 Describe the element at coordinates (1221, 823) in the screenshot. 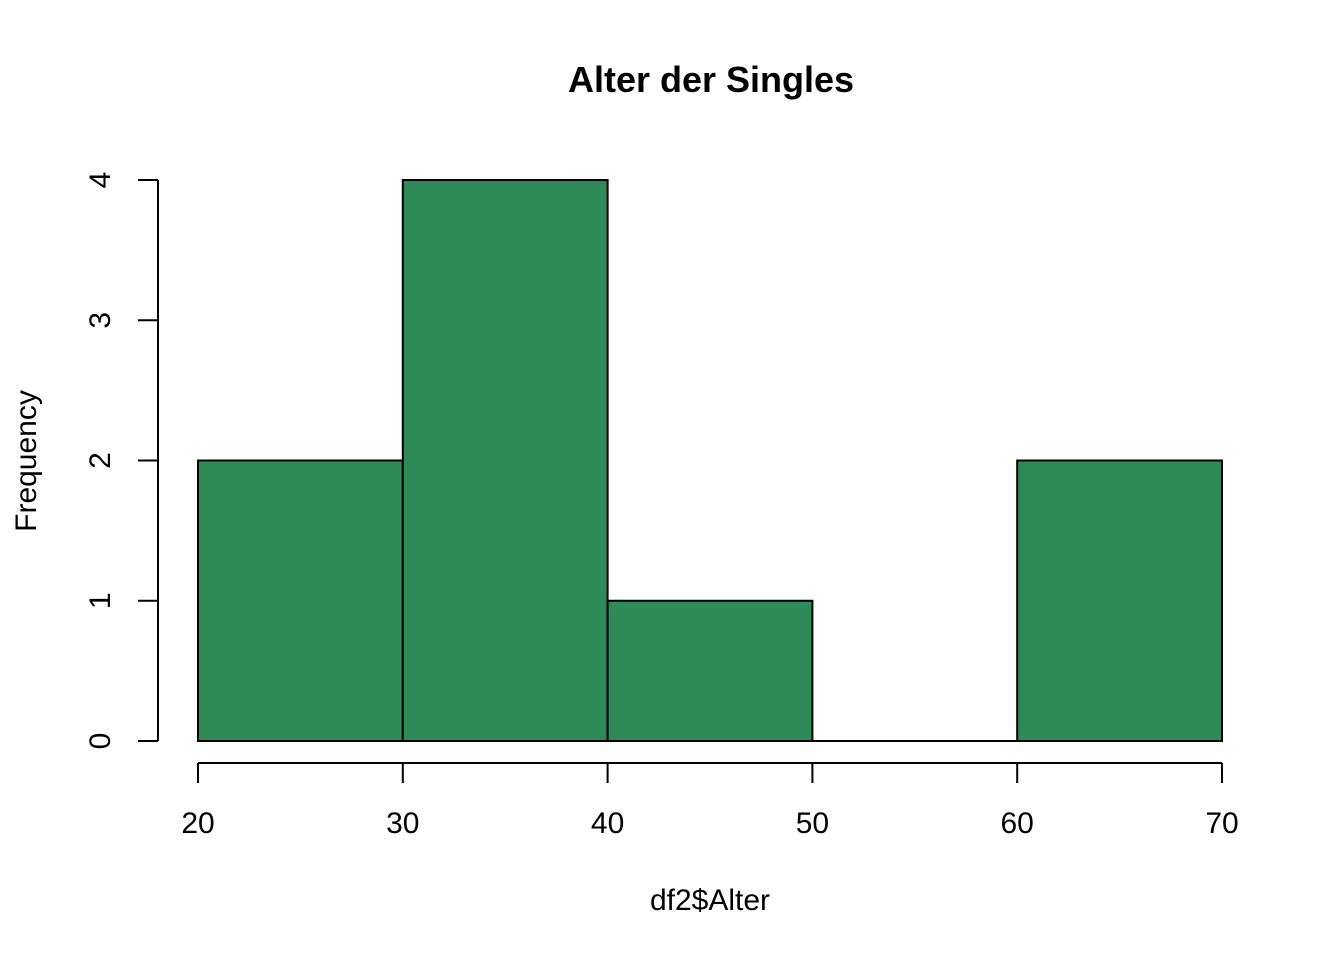

I see `x-tick-label: 70` at that location.